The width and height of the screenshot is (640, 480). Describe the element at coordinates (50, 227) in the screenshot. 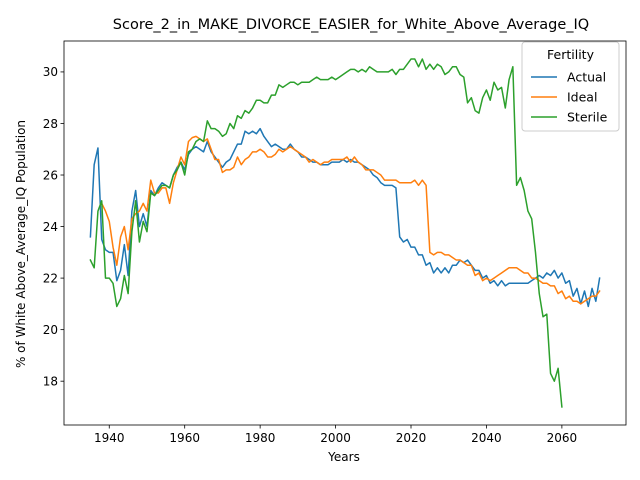

I see `y-tick-label: 24` at that location.